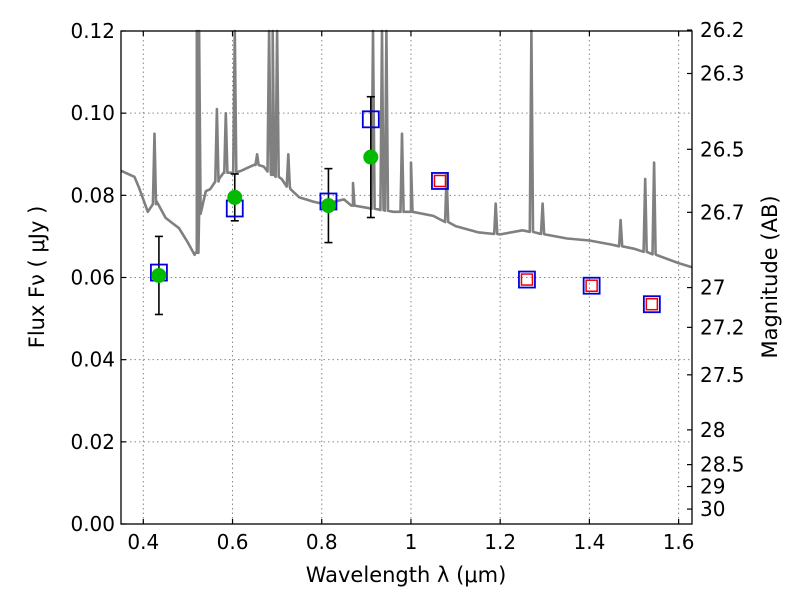 The image size is (800, 600). Describe the element at coordinates (92, 195) in the screenshot. I see `y-tick-label: 0.08` at that location.